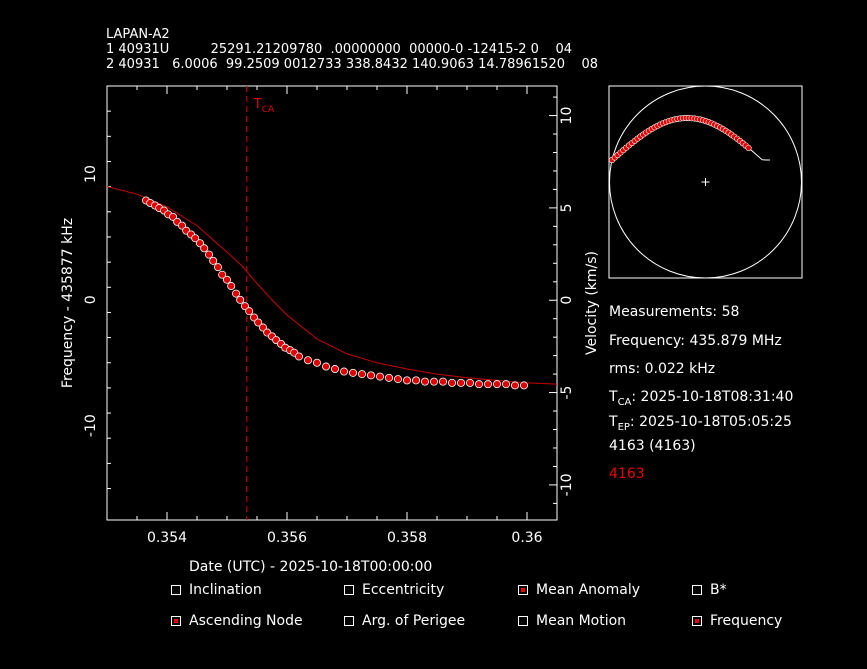 This screenshot has width=867, height=669. What do you see at coordinates (652, 446) in the screenshot?
I see `info-site: 4163 (4163)` at bounding box center [652, 446].